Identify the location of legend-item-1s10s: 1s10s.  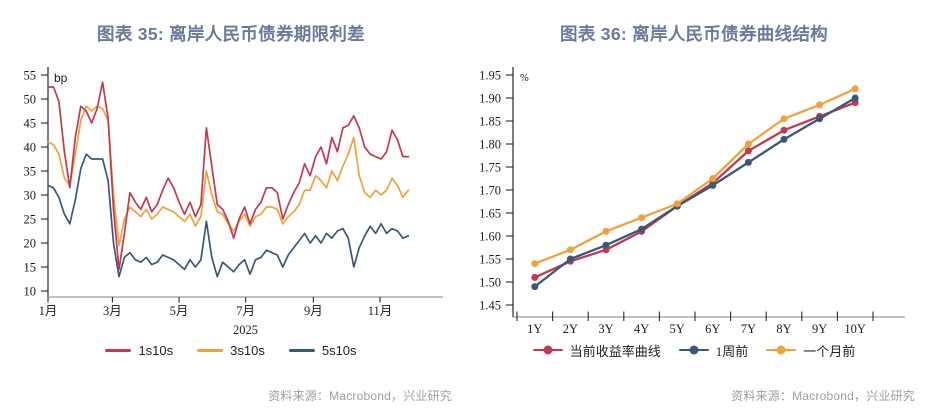
(139, 350).